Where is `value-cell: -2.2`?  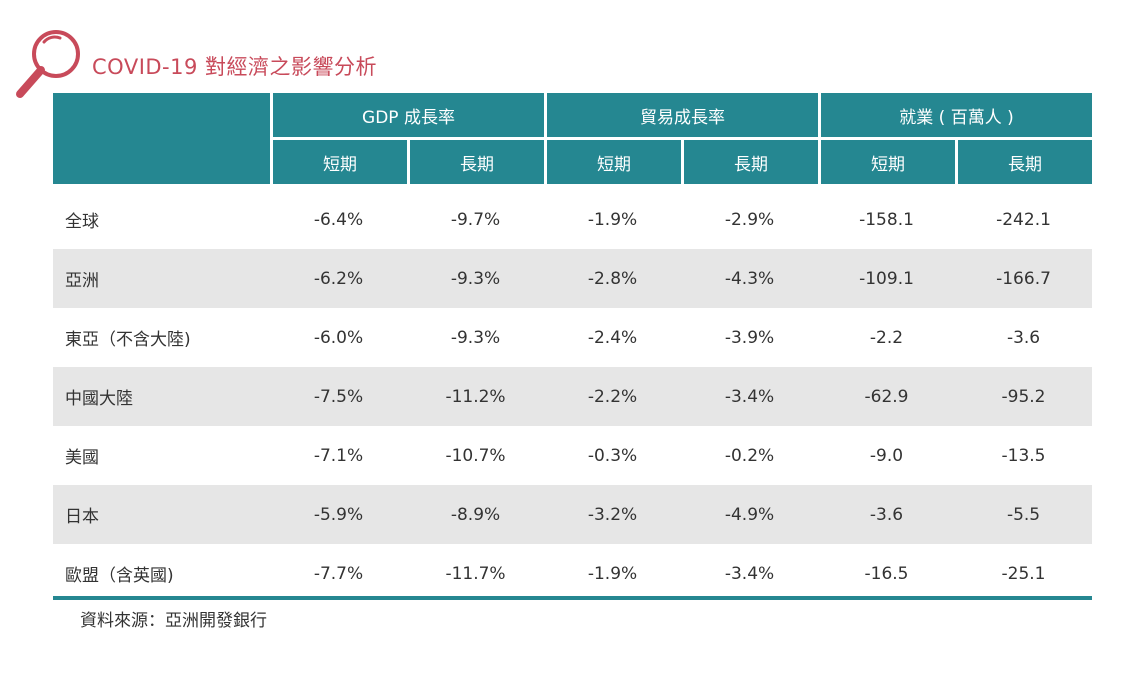
value-cell: -2.2 is located at coordinates (886, 337).